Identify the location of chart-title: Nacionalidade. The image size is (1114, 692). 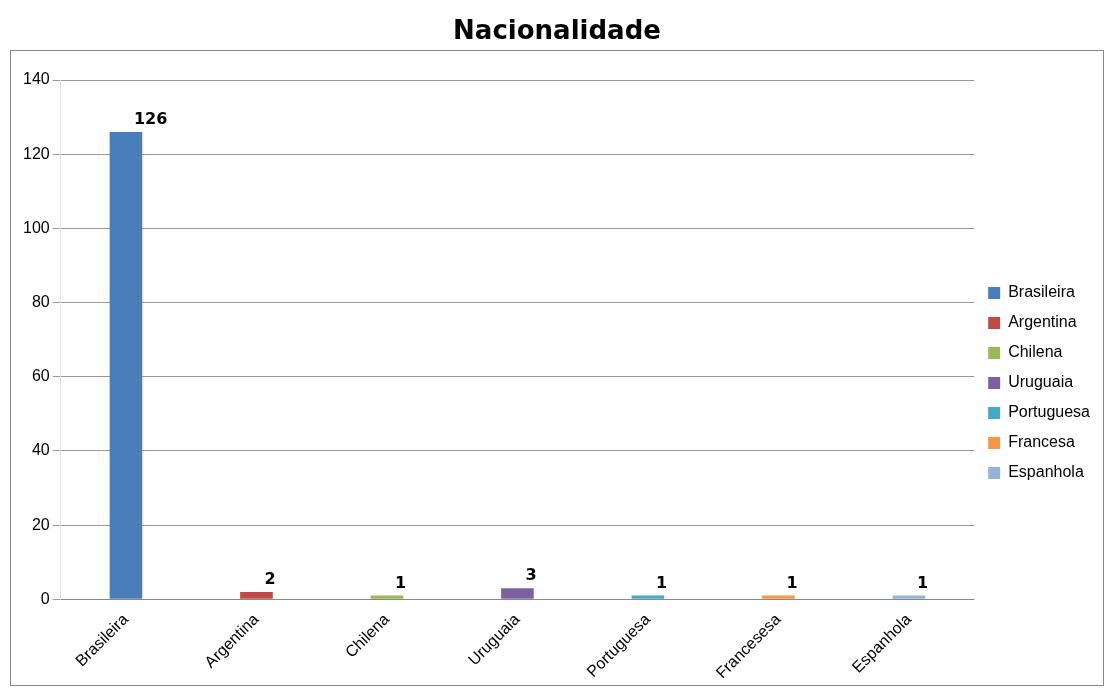
(557, 29).